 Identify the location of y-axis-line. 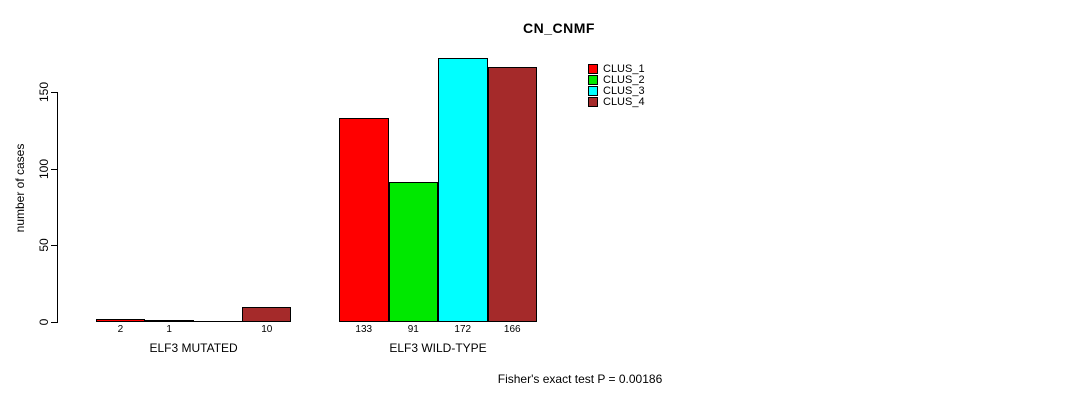
(57, 207).